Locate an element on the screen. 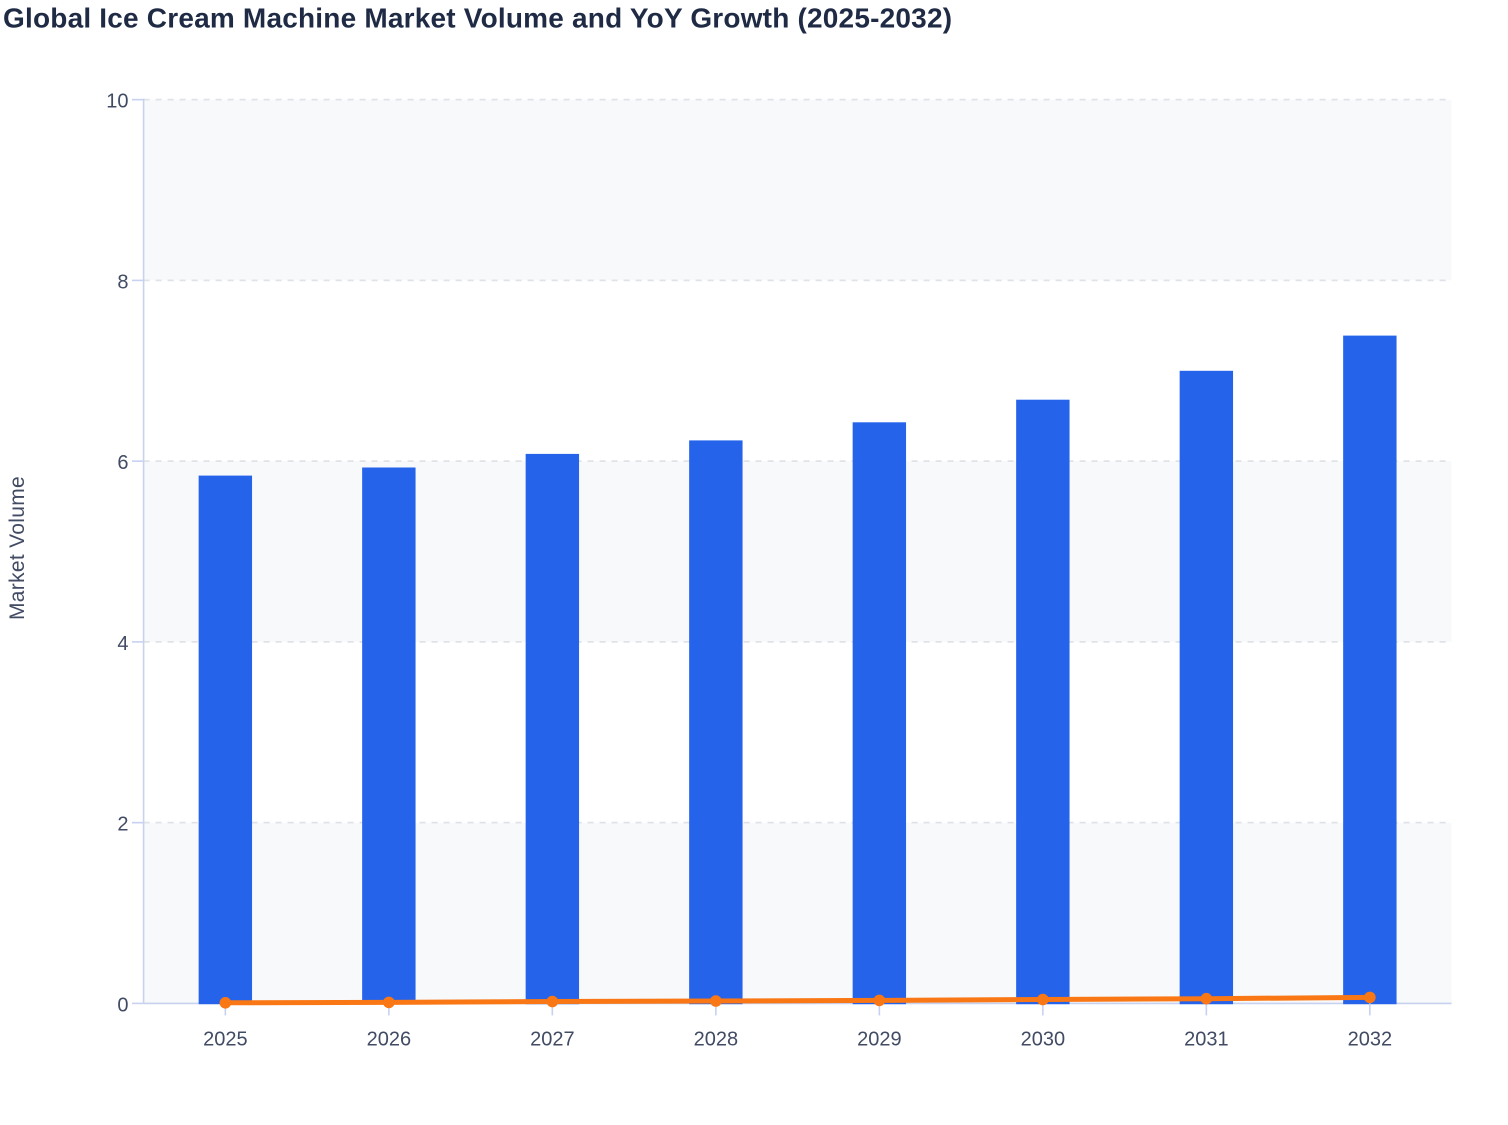 This screenshot has height=1125, width=1508. svg-text: 2027 is located at coordinates (552, 1040).